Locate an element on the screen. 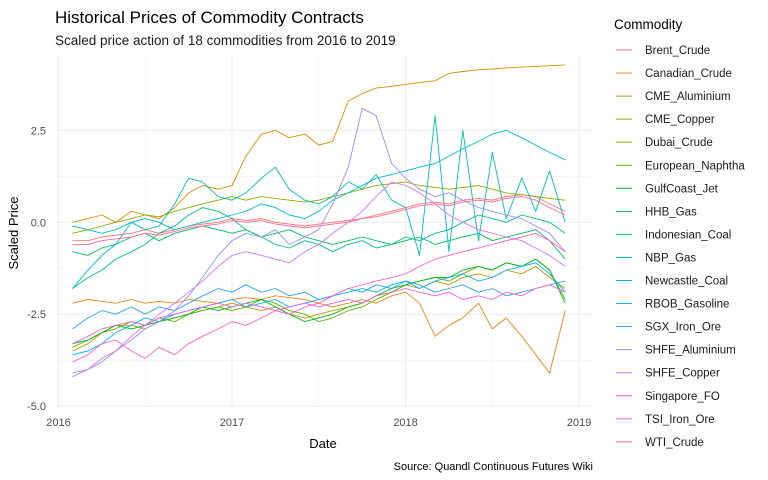 The width and height of the screenshot is (768, 480). legend-item: European_Naphtha is located at coordinates (680, 166).